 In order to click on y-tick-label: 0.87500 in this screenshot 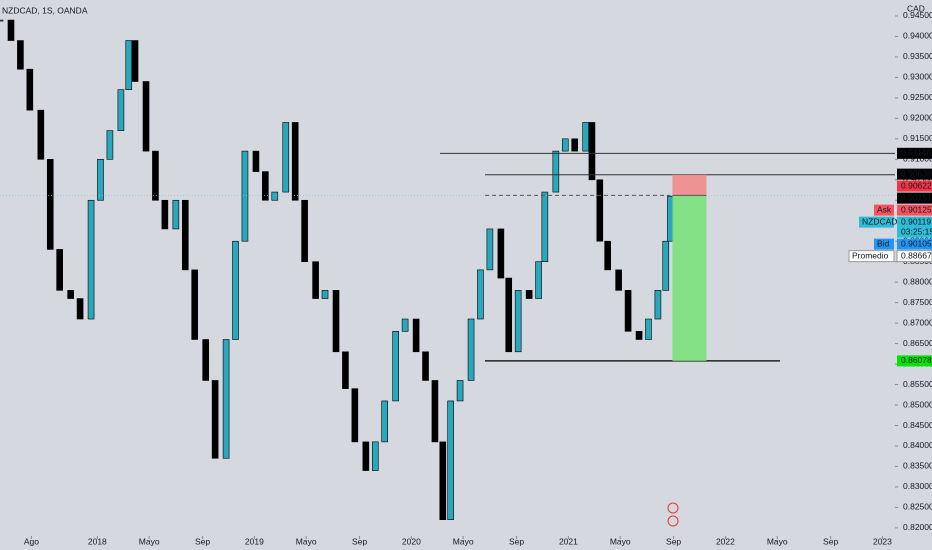, I will do `click(917, 302)`.